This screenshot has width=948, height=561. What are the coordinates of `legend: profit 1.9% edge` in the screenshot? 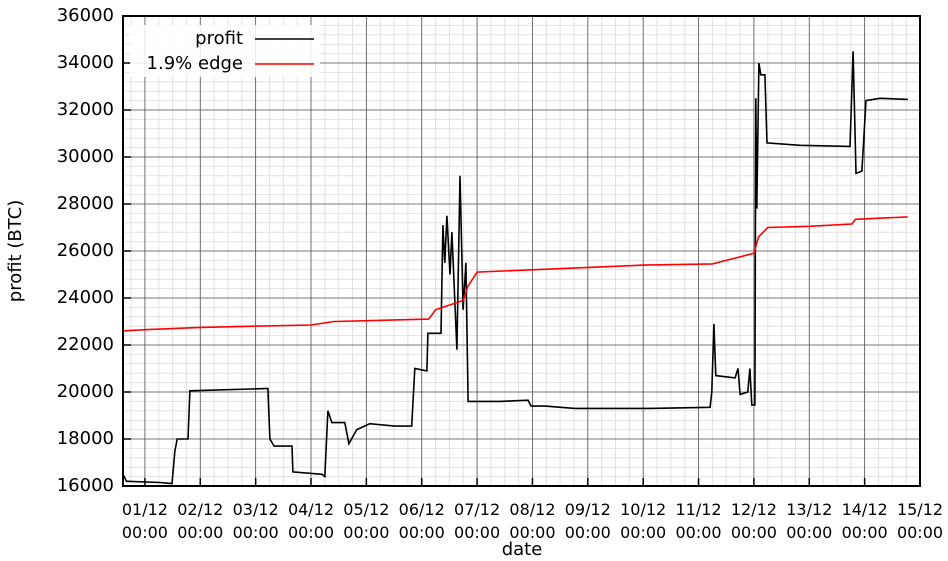 It's located at (225, 51).